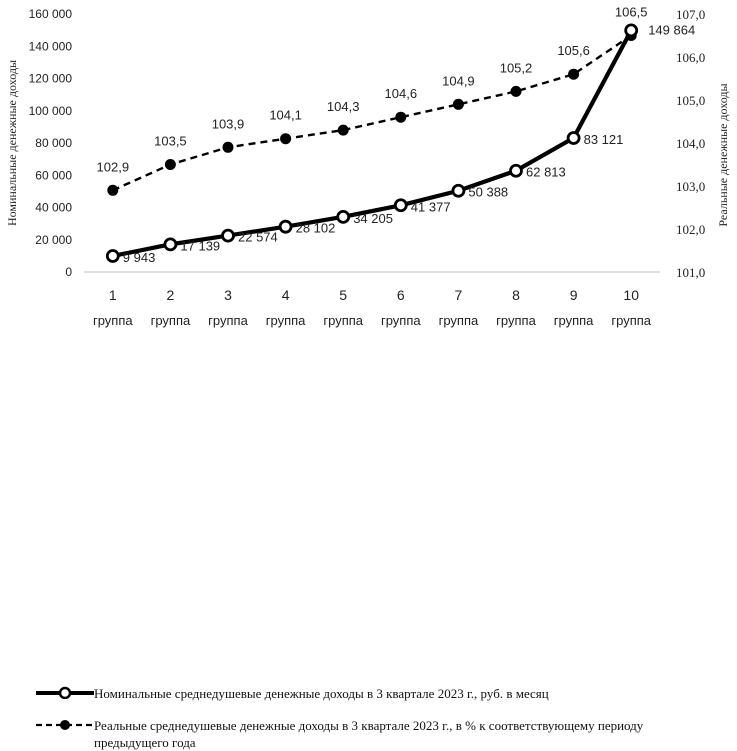  What do you see at coordinates (12, 143) in the screenshot?
I see `left-axis-title: Номинальные денежные доходы` at bounding box center [12, 143].